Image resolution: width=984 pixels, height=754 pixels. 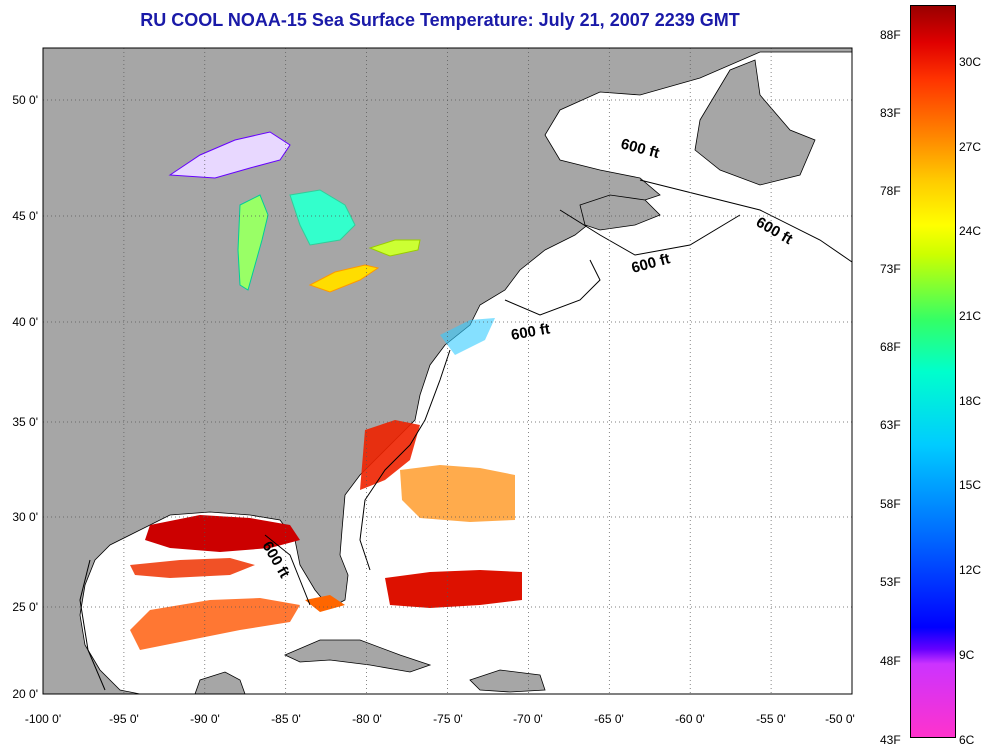 What do you see at coordinates (970, 485) in the screenshot?
I see `celsius-label: 15C` at bounding box center [970, 485].